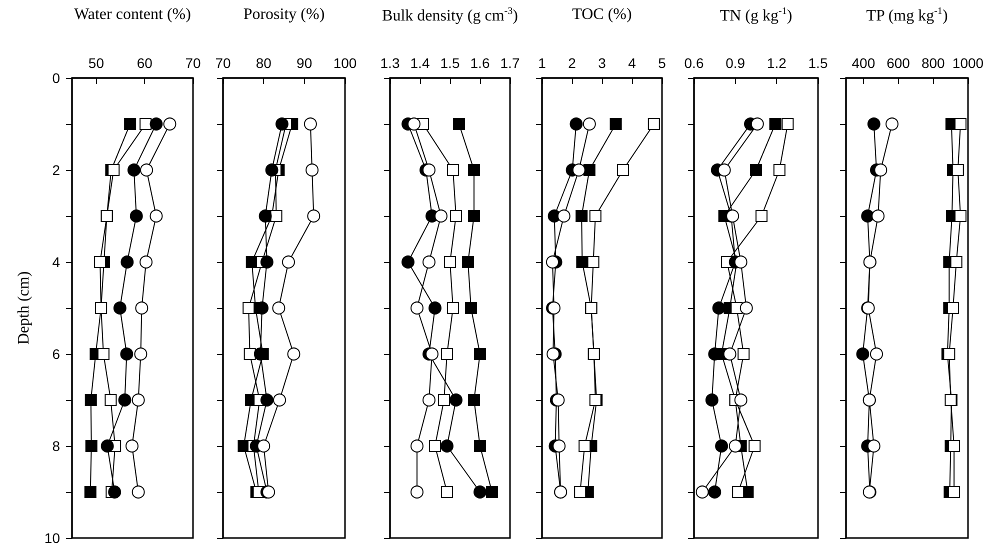 This screenshot has height=545, width=984. Describe the element at coordinates (694, 63) in the screenshot. I see `x-tick-label: 0.6` at that location.